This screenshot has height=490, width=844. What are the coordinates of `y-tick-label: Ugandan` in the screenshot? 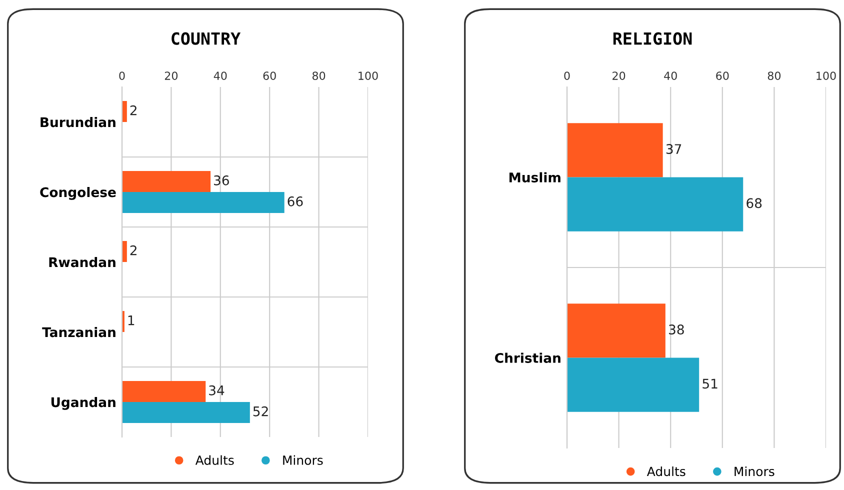 It's located at (83, 403).